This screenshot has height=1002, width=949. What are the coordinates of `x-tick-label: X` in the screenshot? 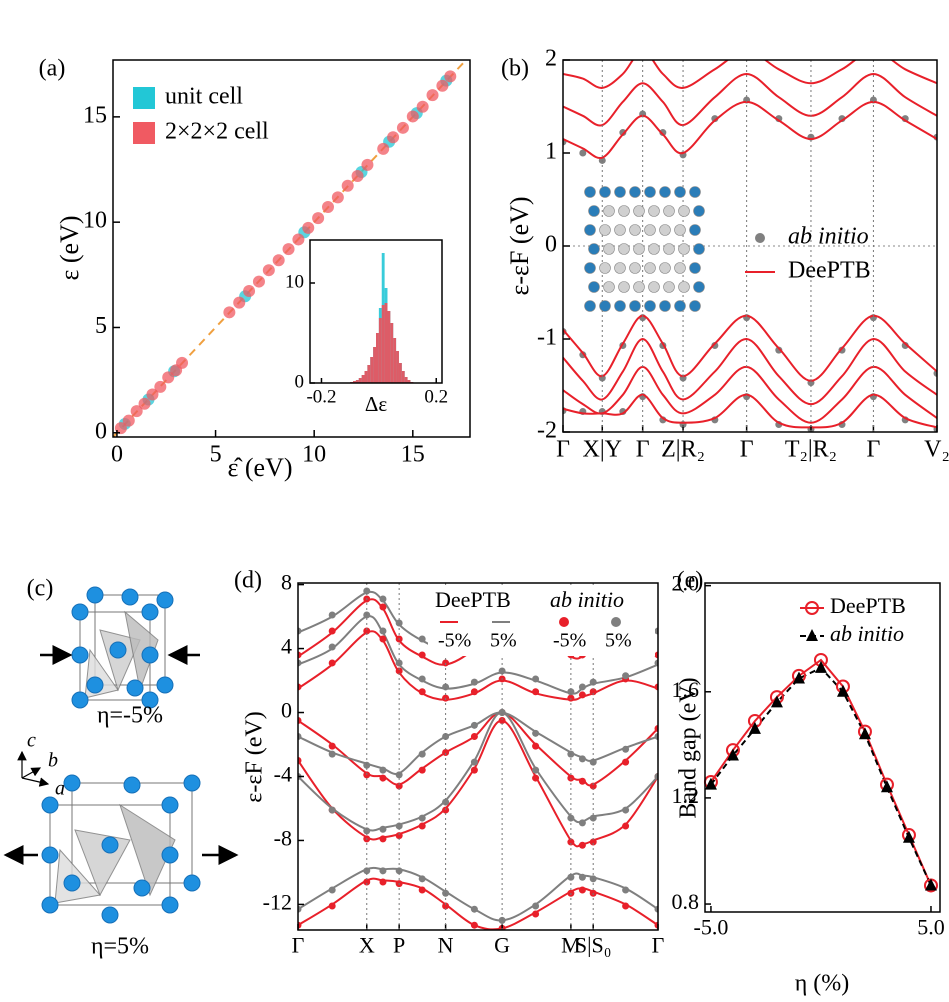 It's located at (367, 945).